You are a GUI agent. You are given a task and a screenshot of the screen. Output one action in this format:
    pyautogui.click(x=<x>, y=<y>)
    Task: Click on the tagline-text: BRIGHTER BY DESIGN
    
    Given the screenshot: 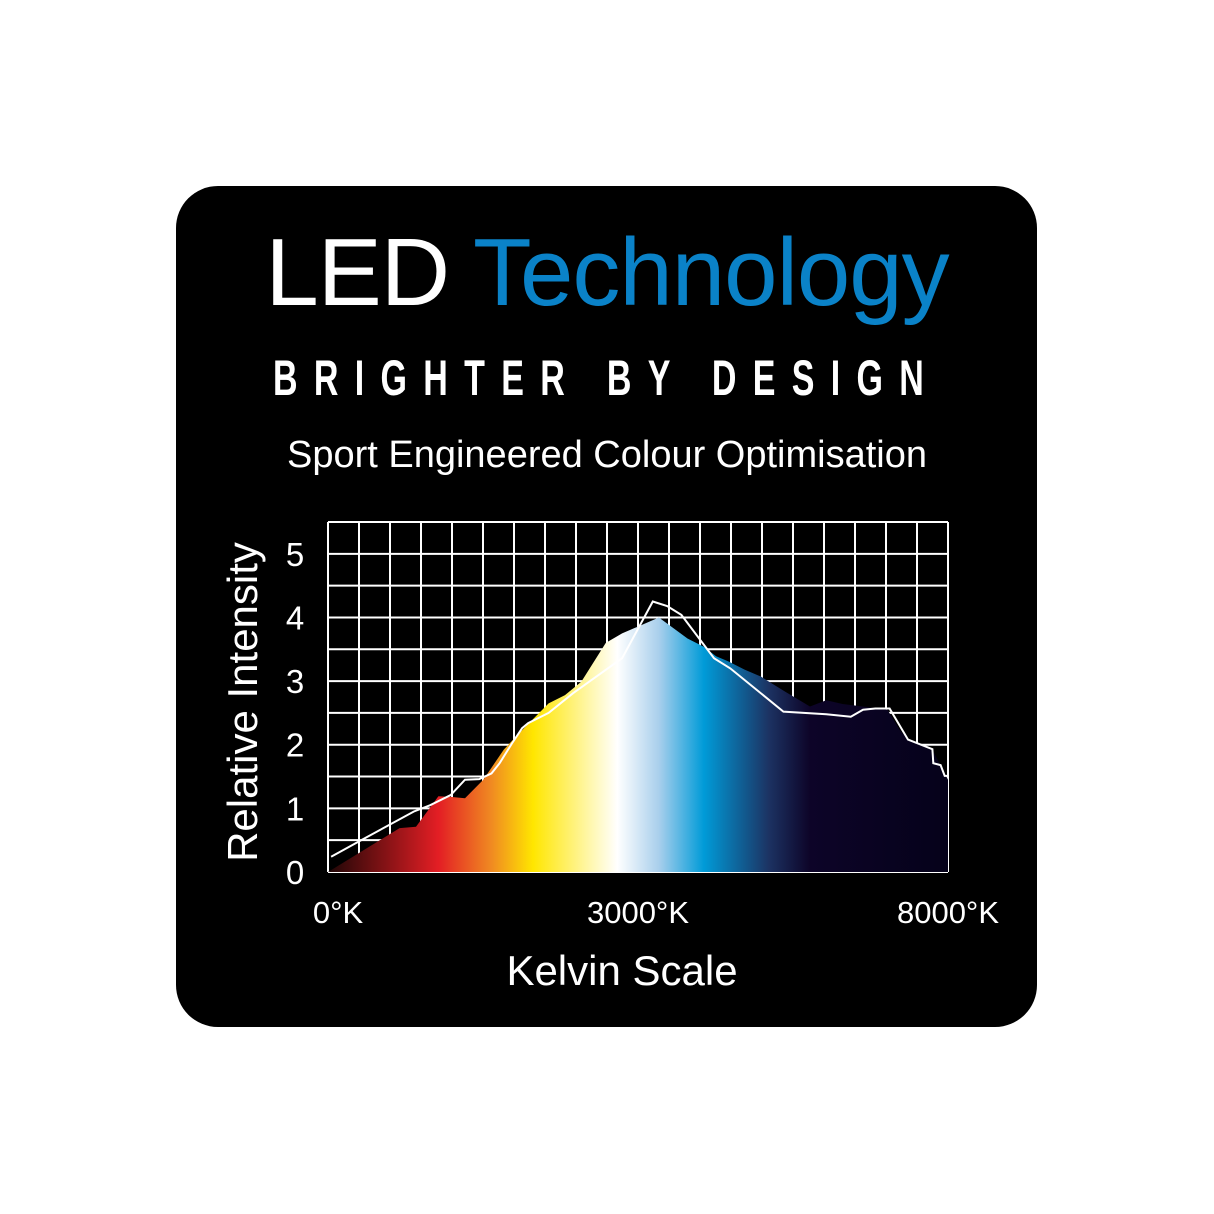 What is the action you would take?
    pyautogui.click(x=607, y=378)
    